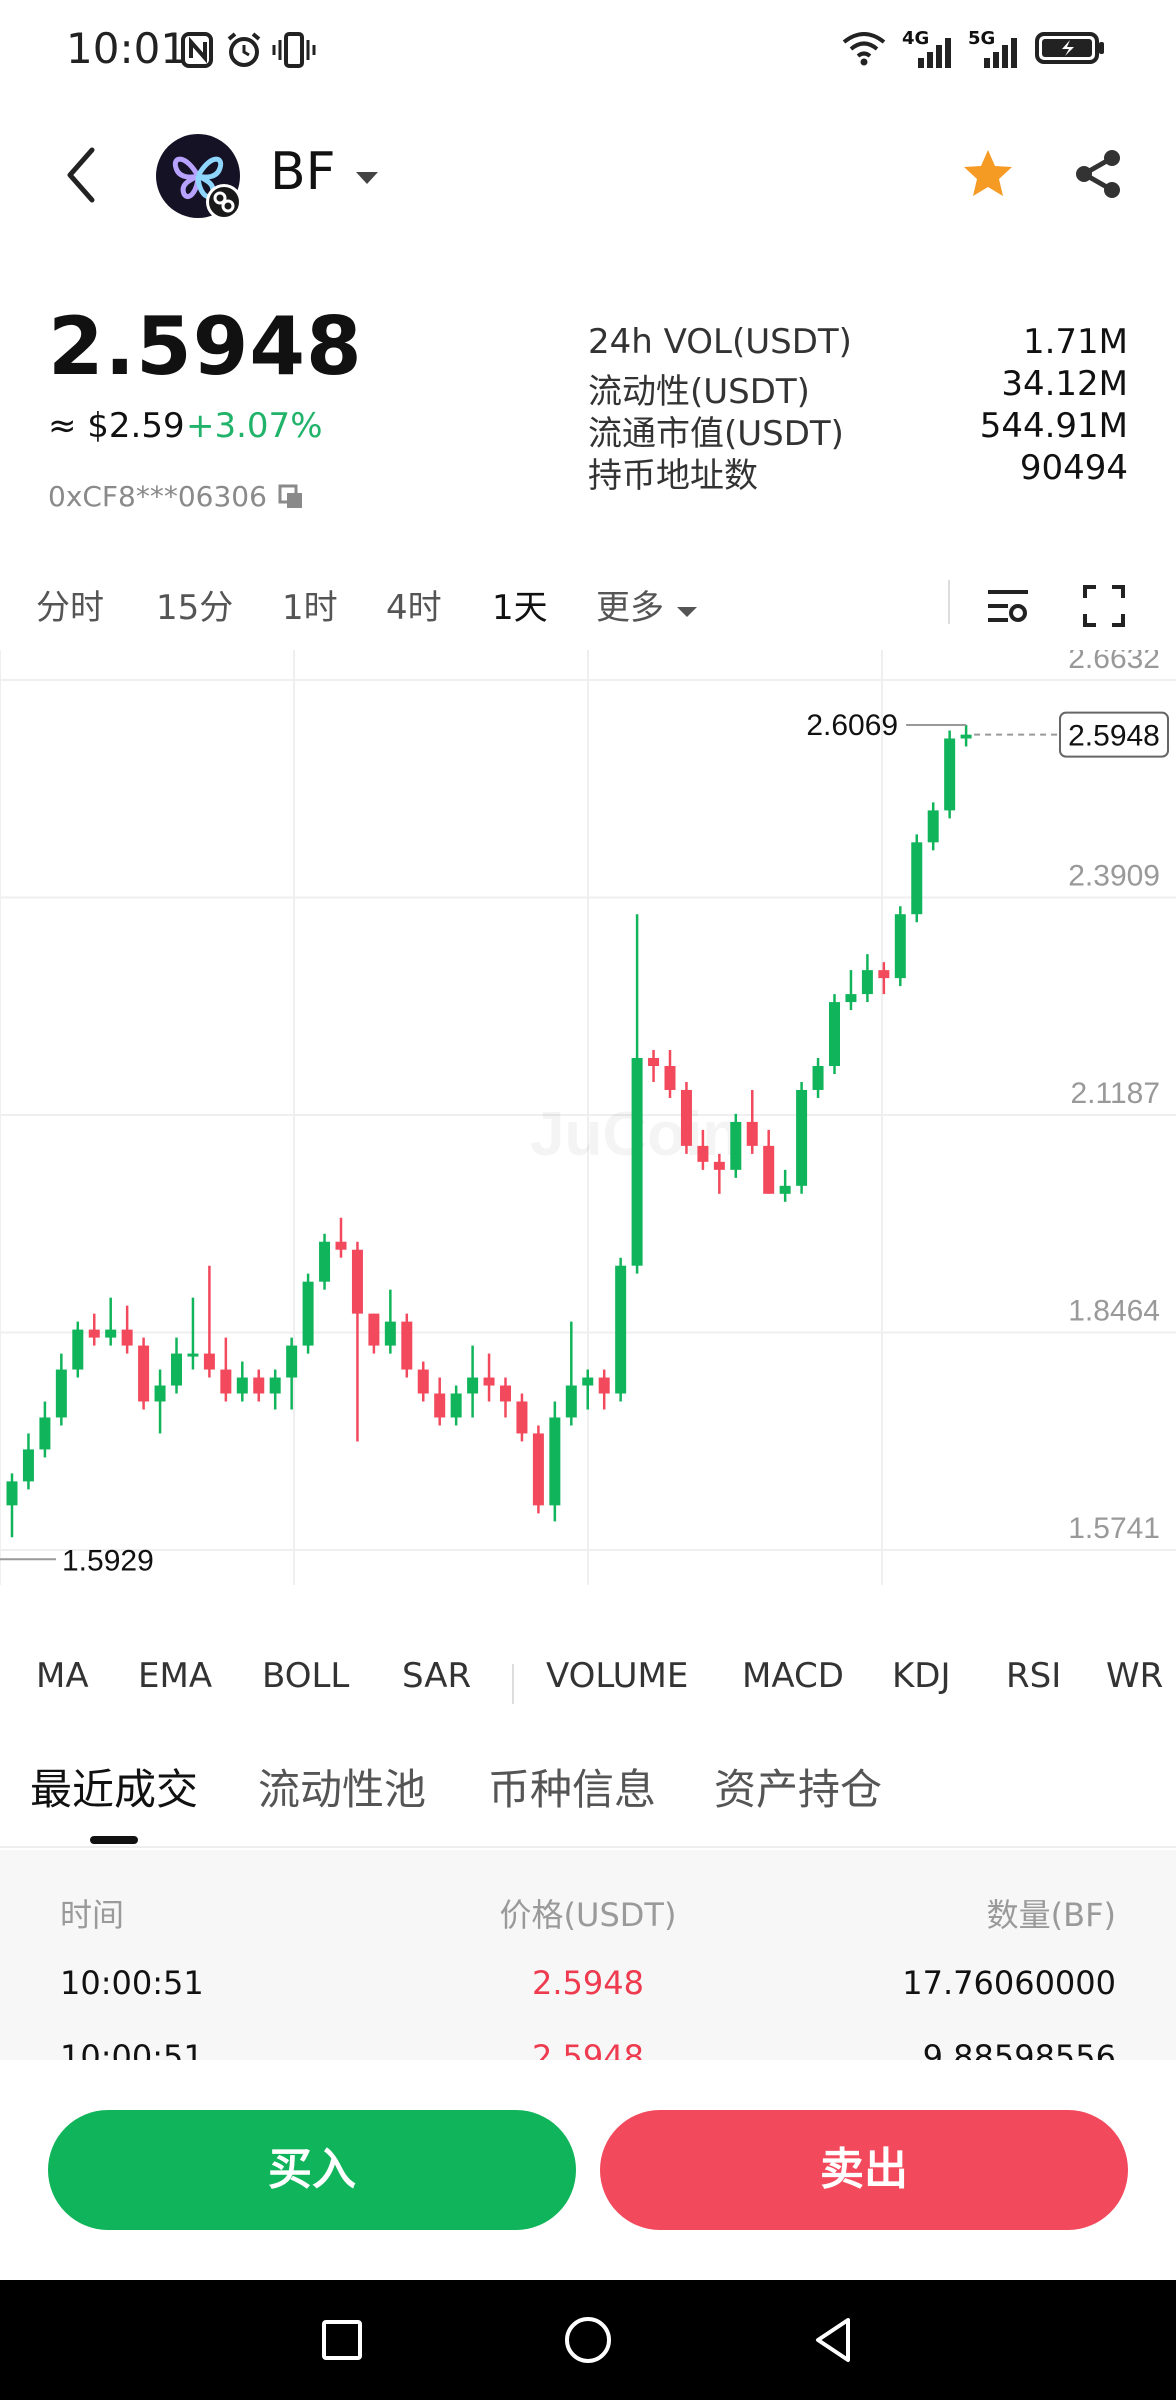  I want to click on wifi-icon, so click(864, 49).